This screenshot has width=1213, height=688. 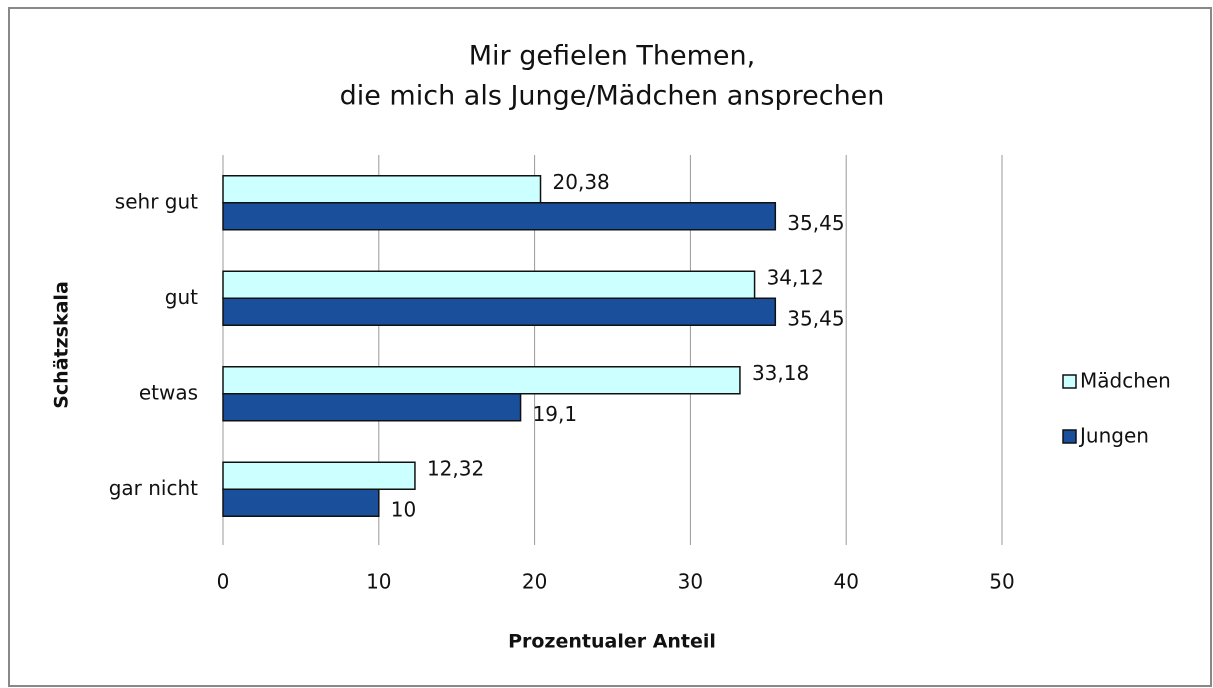 I want to click on x-tick-label: 20, so click(x=534, y=582).